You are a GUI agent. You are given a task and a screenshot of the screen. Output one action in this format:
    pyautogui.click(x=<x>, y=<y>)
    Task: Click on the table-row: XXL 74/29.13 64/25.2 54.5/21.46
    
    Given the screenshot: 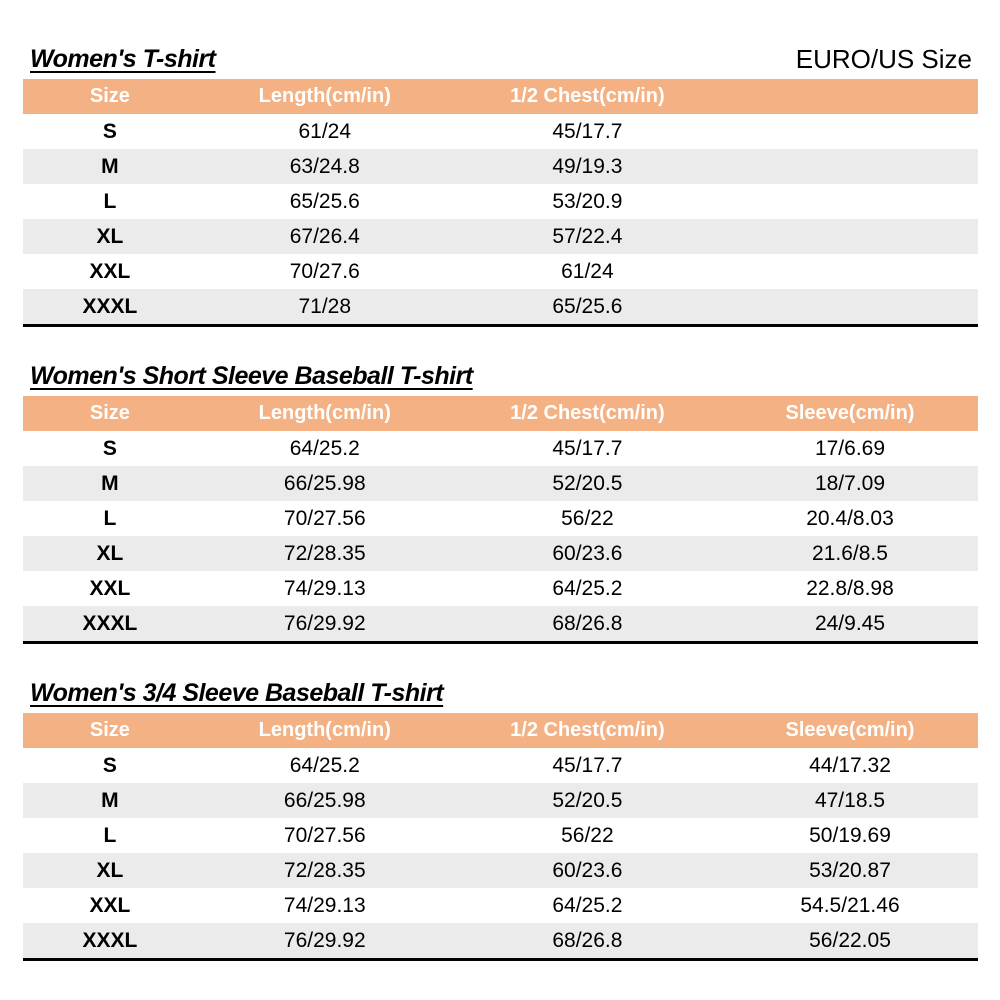 What is the action you would take?
    pyautogui.click(x=500, y=905)
    